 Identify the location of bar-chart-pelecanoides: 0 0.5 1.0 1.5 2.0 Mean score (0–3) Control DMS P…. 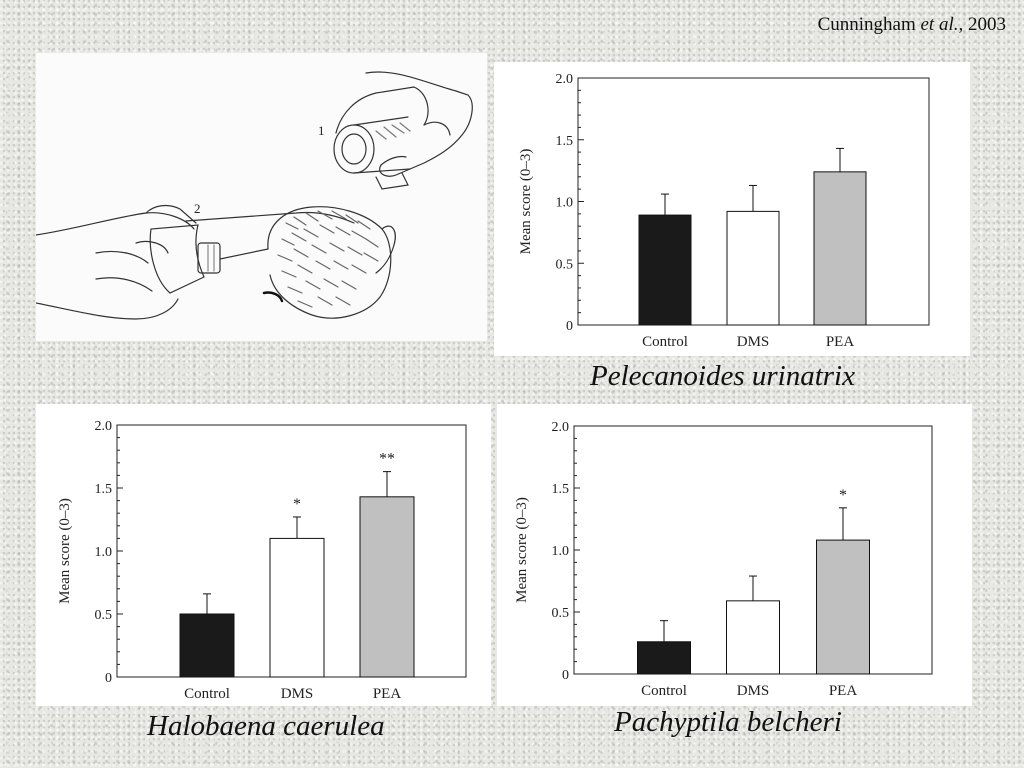
(724, 211).